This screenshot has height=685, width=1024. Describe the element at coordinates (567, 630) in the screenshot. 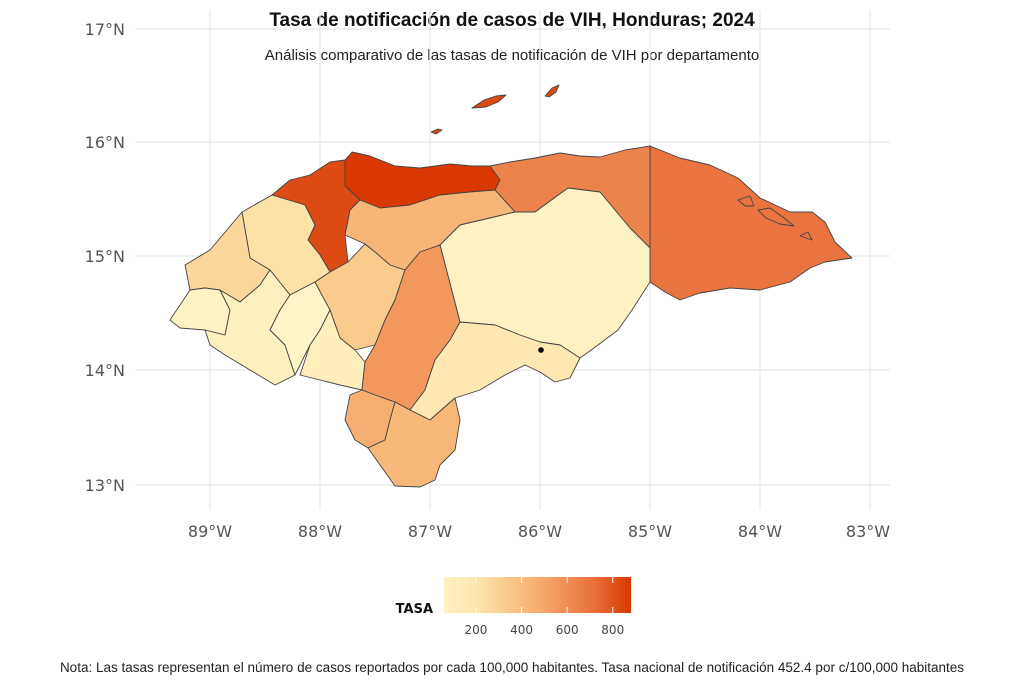

I see `legend-tick-label: 600` at that location.